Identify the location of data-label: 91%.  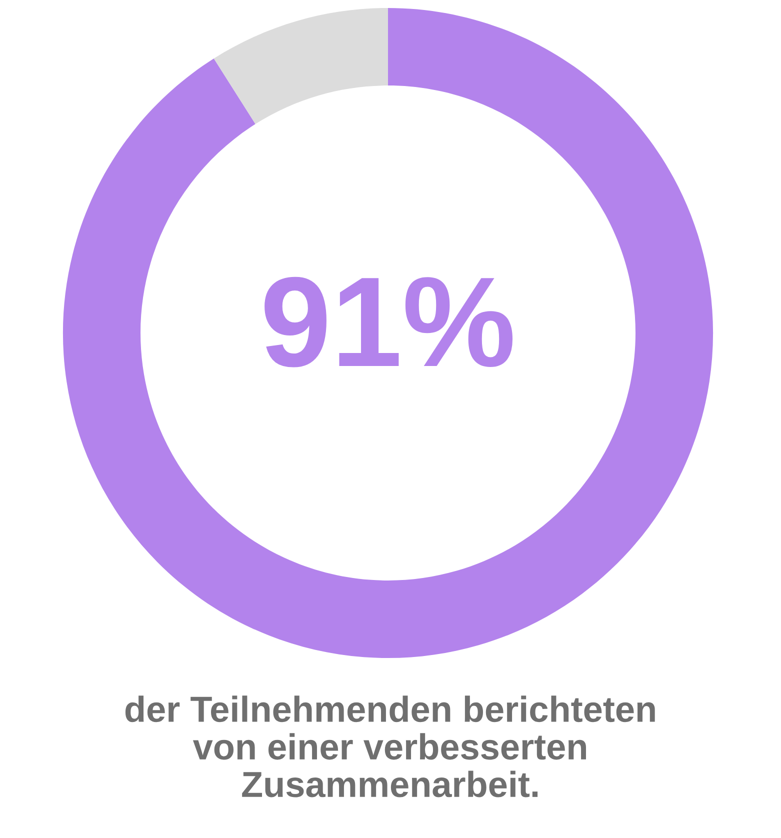
(388, 322).